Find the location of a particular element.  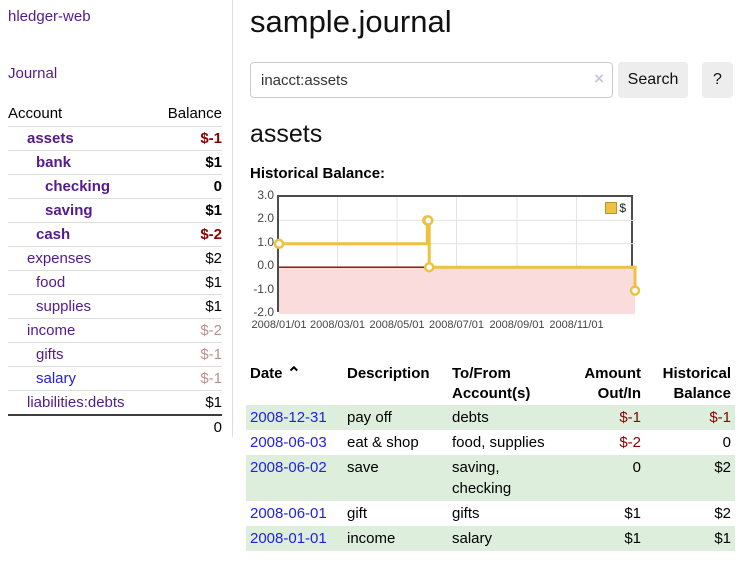

transaction-accounts: debts is located at coordinates (470, 417).